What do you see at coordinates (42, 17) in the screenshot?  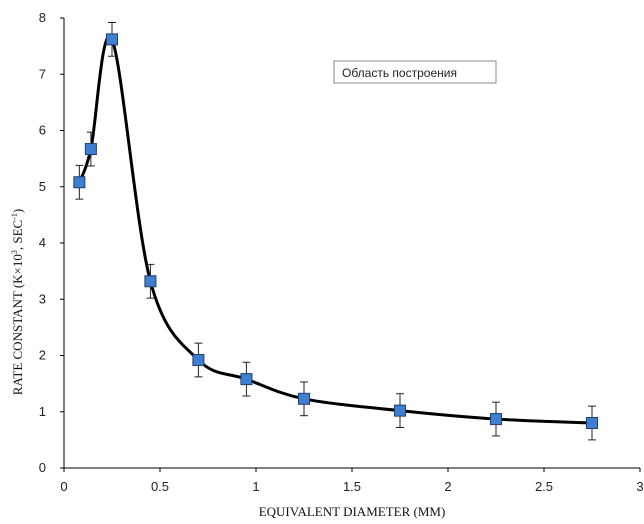 I see `y-tick-label: 8` at bounding box center [42, 17].